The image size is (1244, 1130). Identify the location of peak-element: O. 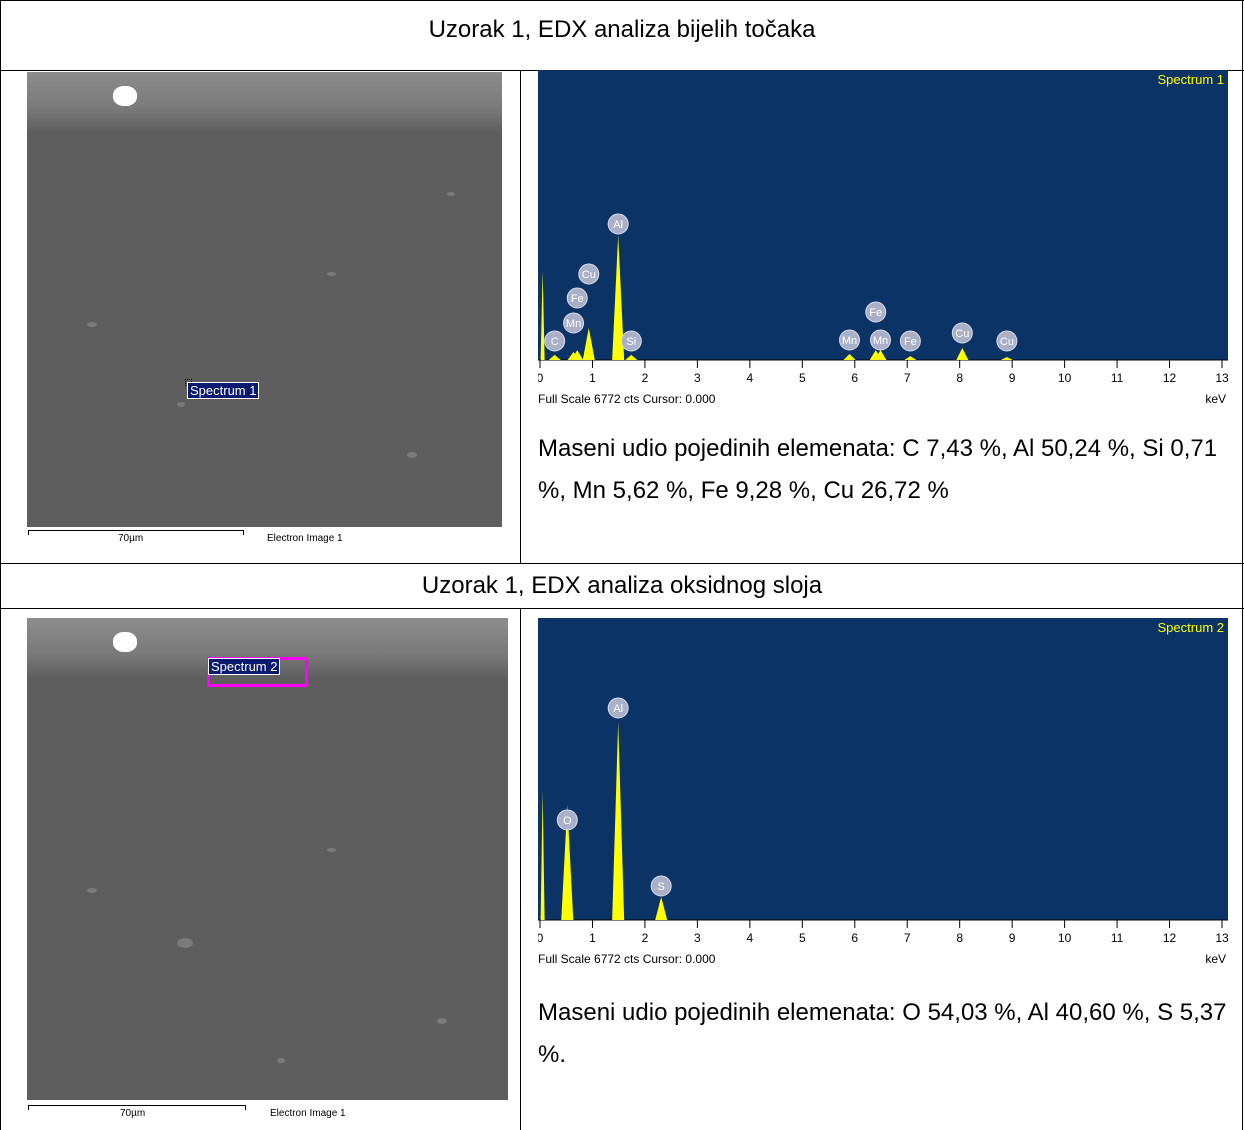
(567, 821).